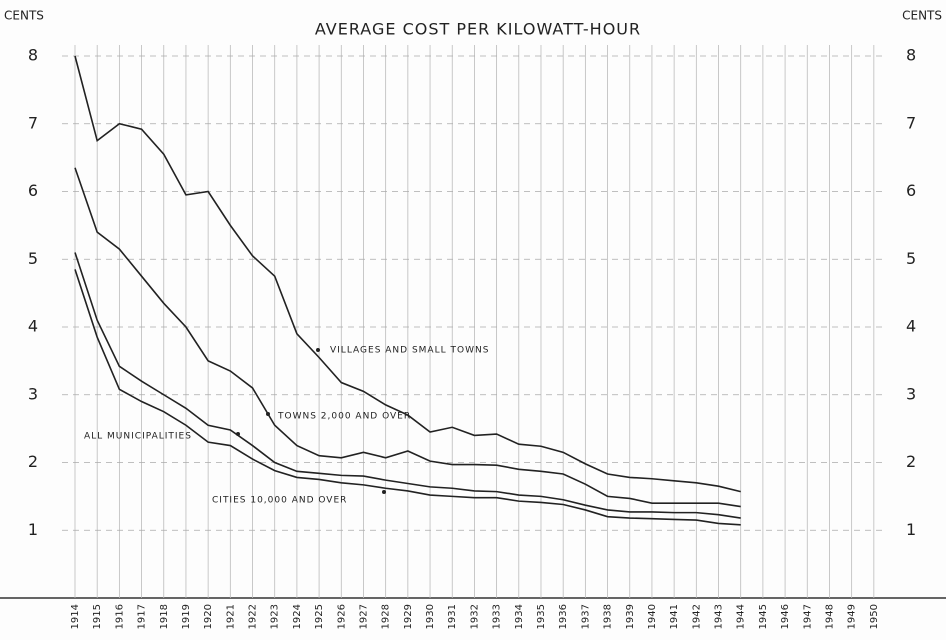 The image size is (946, 640). Describe the element at coordinates (563, 616) in the screenshot. I see `x-tick-label: 1936` at that location.